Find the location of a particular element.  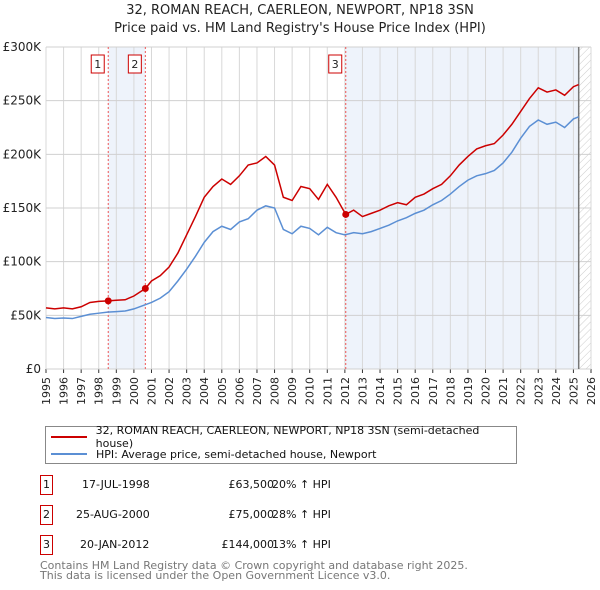

x-tick-label: 2024 is located at coordinates (556, 391).